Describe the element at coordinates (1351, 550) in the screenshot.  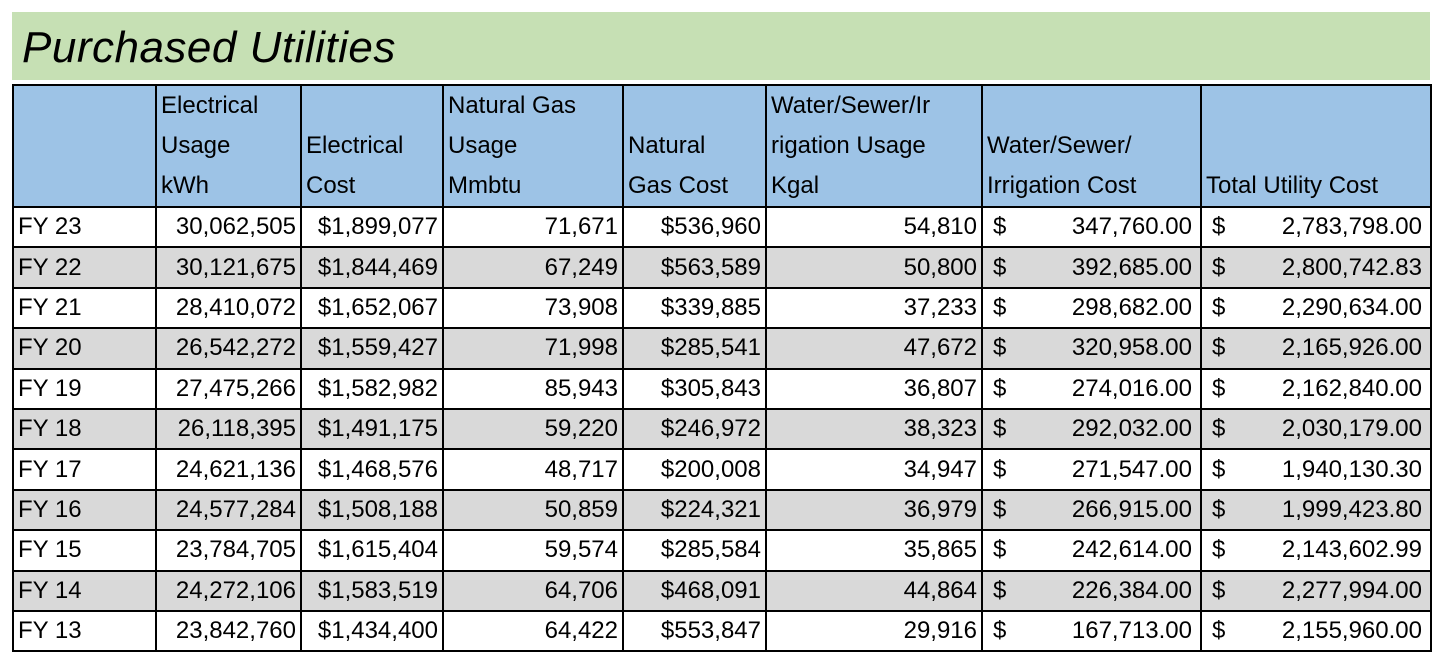
I see `total-cost-amount: 2,143,602.99` at that location.